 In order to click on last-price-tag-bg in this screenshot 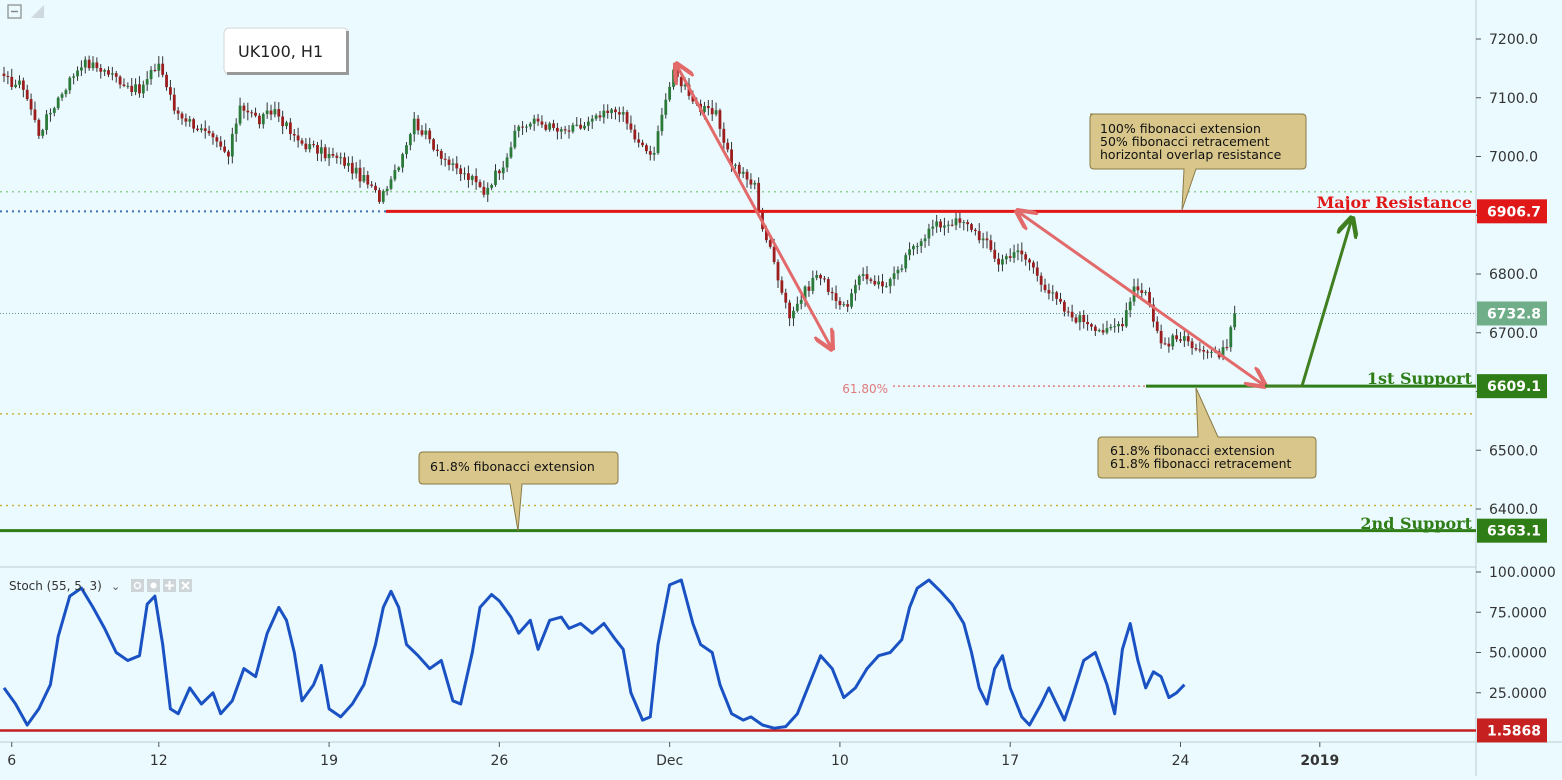, I will do `click(1512, 313)`.